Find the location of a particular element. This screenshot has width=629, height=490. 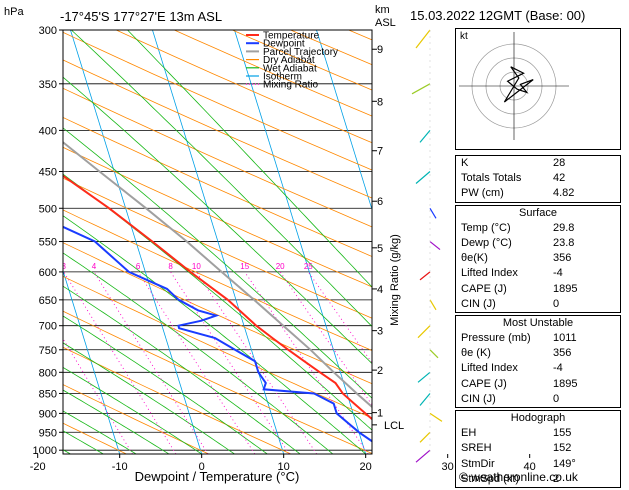

index-row: Totals Totals 42 is located at coordinates (513, 178).